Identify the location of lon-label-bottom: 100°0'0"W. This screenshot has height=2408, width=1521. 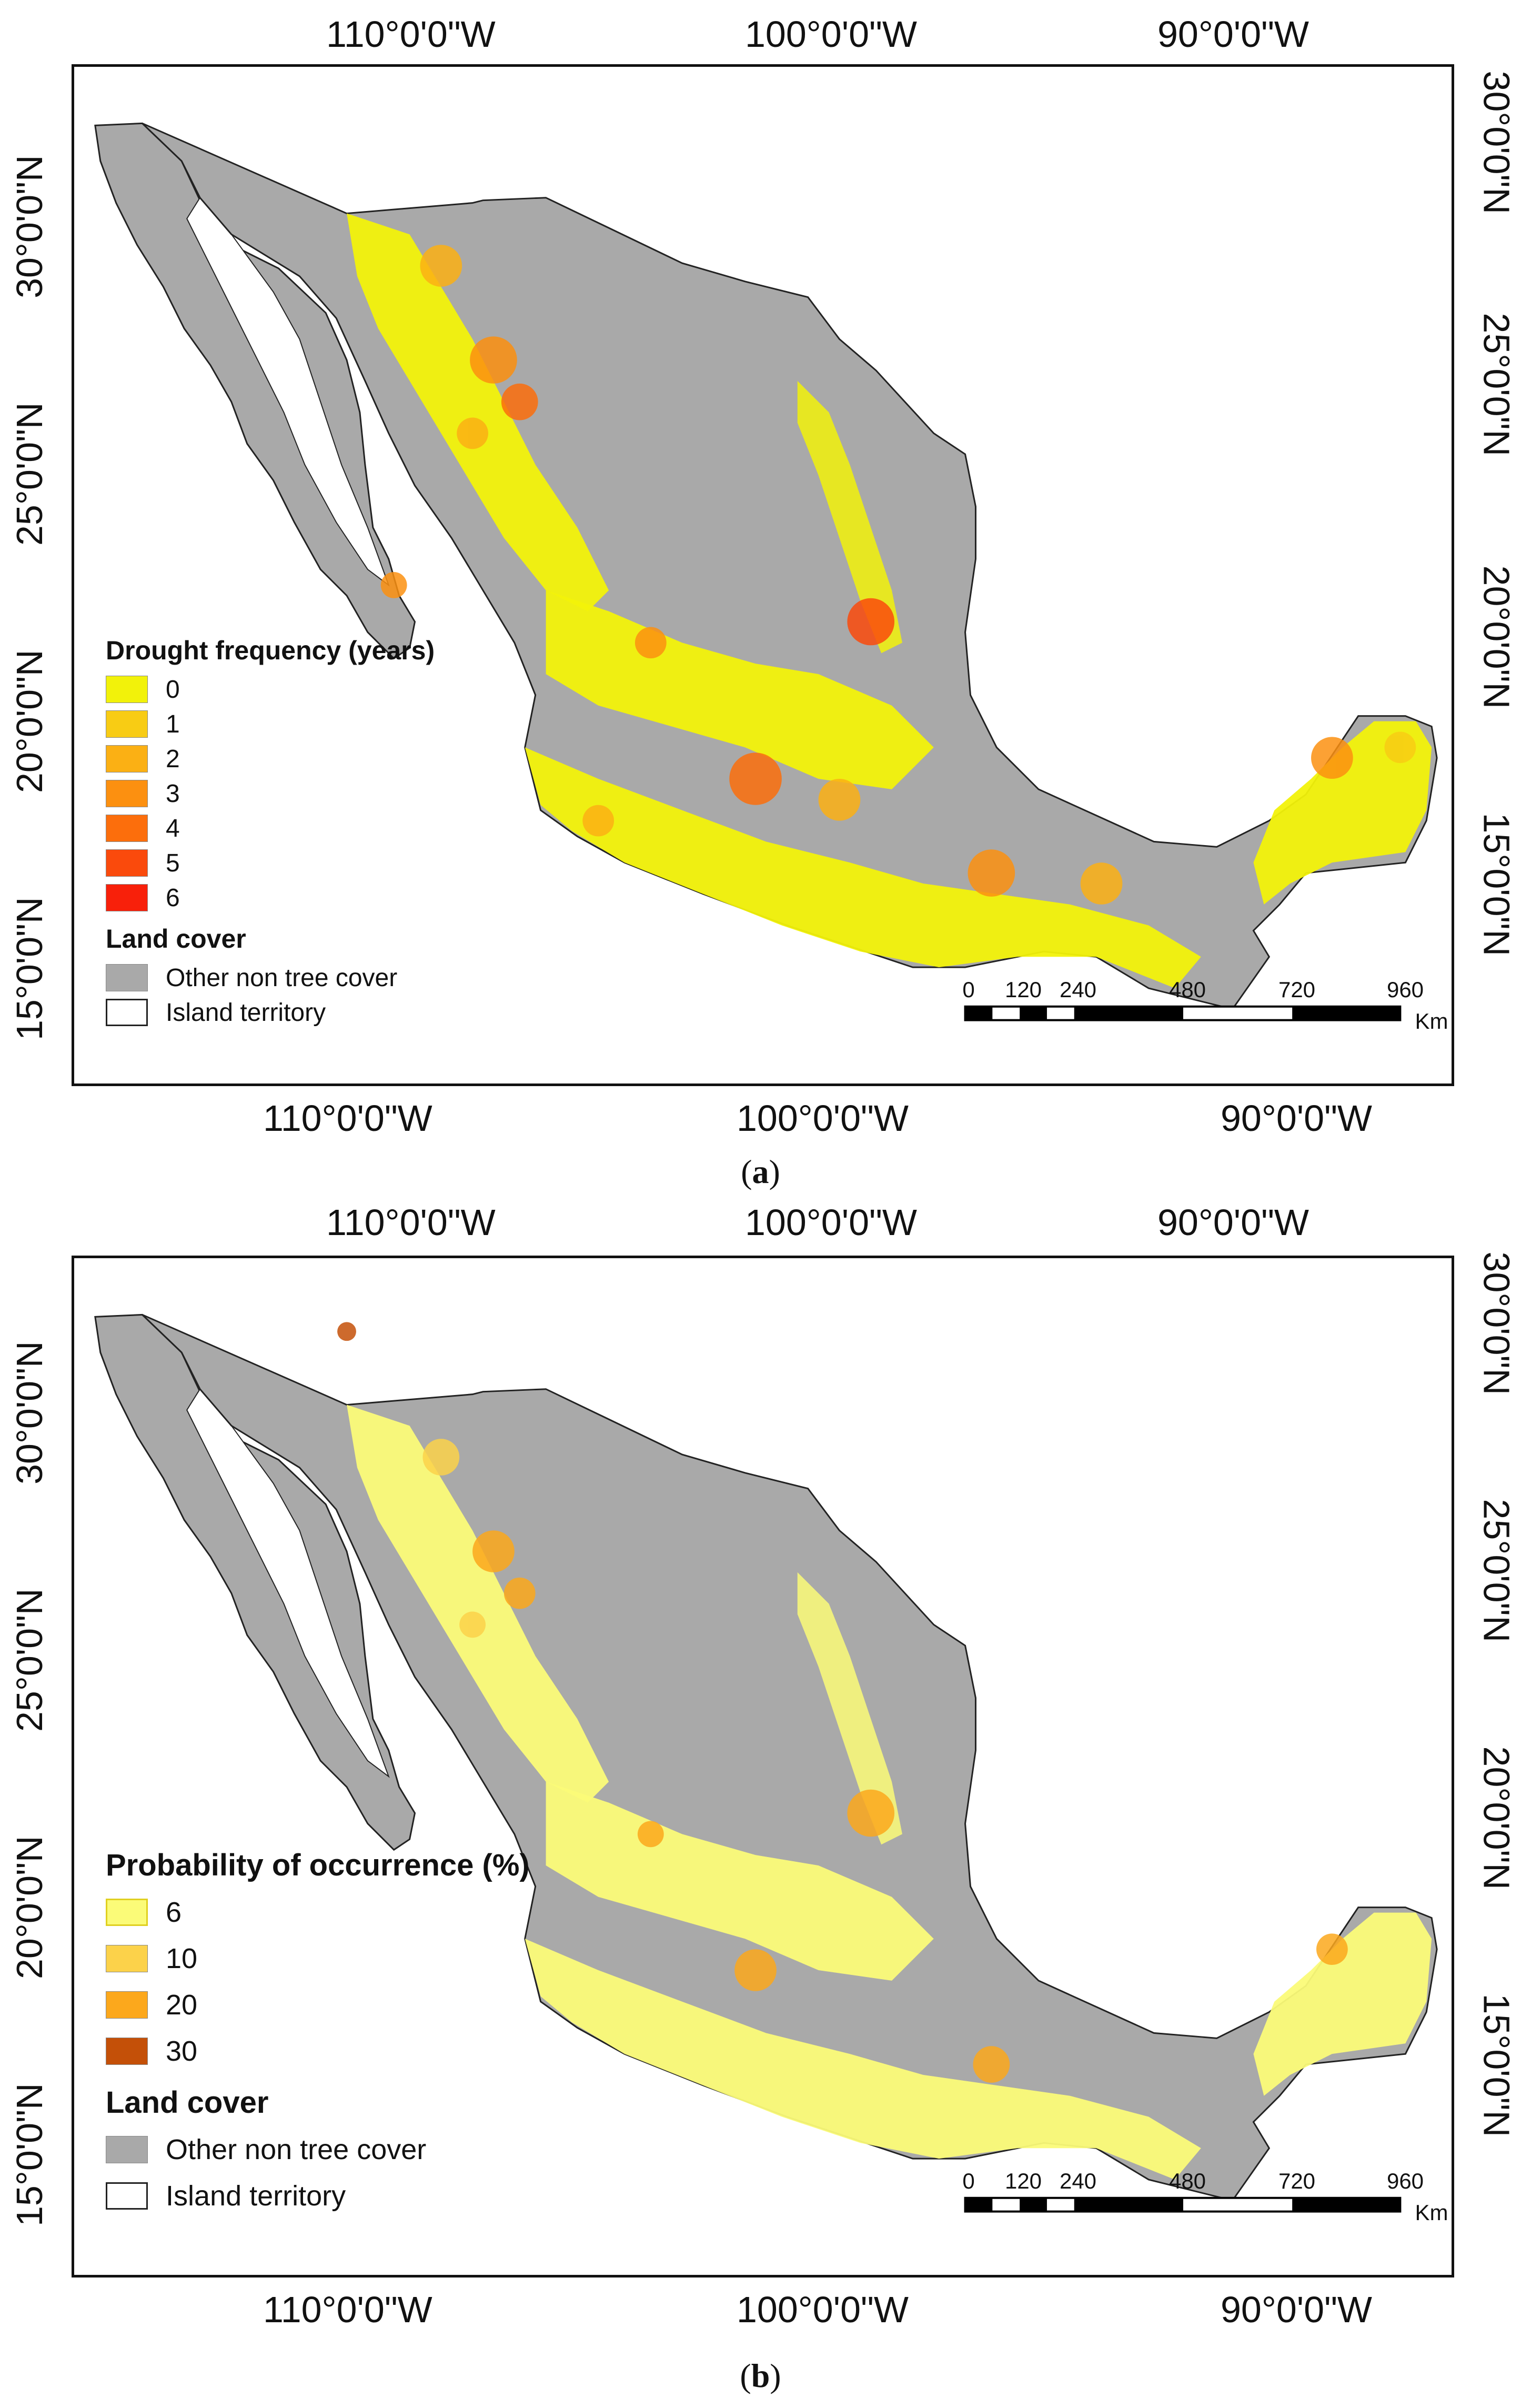
(823, 1119).